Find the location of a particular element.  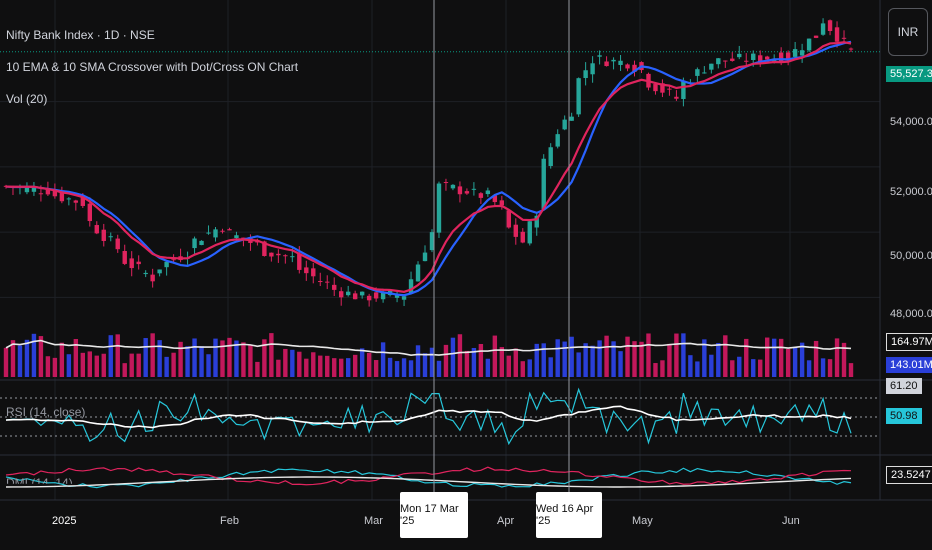

rsi-last-tag: 50.98 is located at coordinates (904, 416).